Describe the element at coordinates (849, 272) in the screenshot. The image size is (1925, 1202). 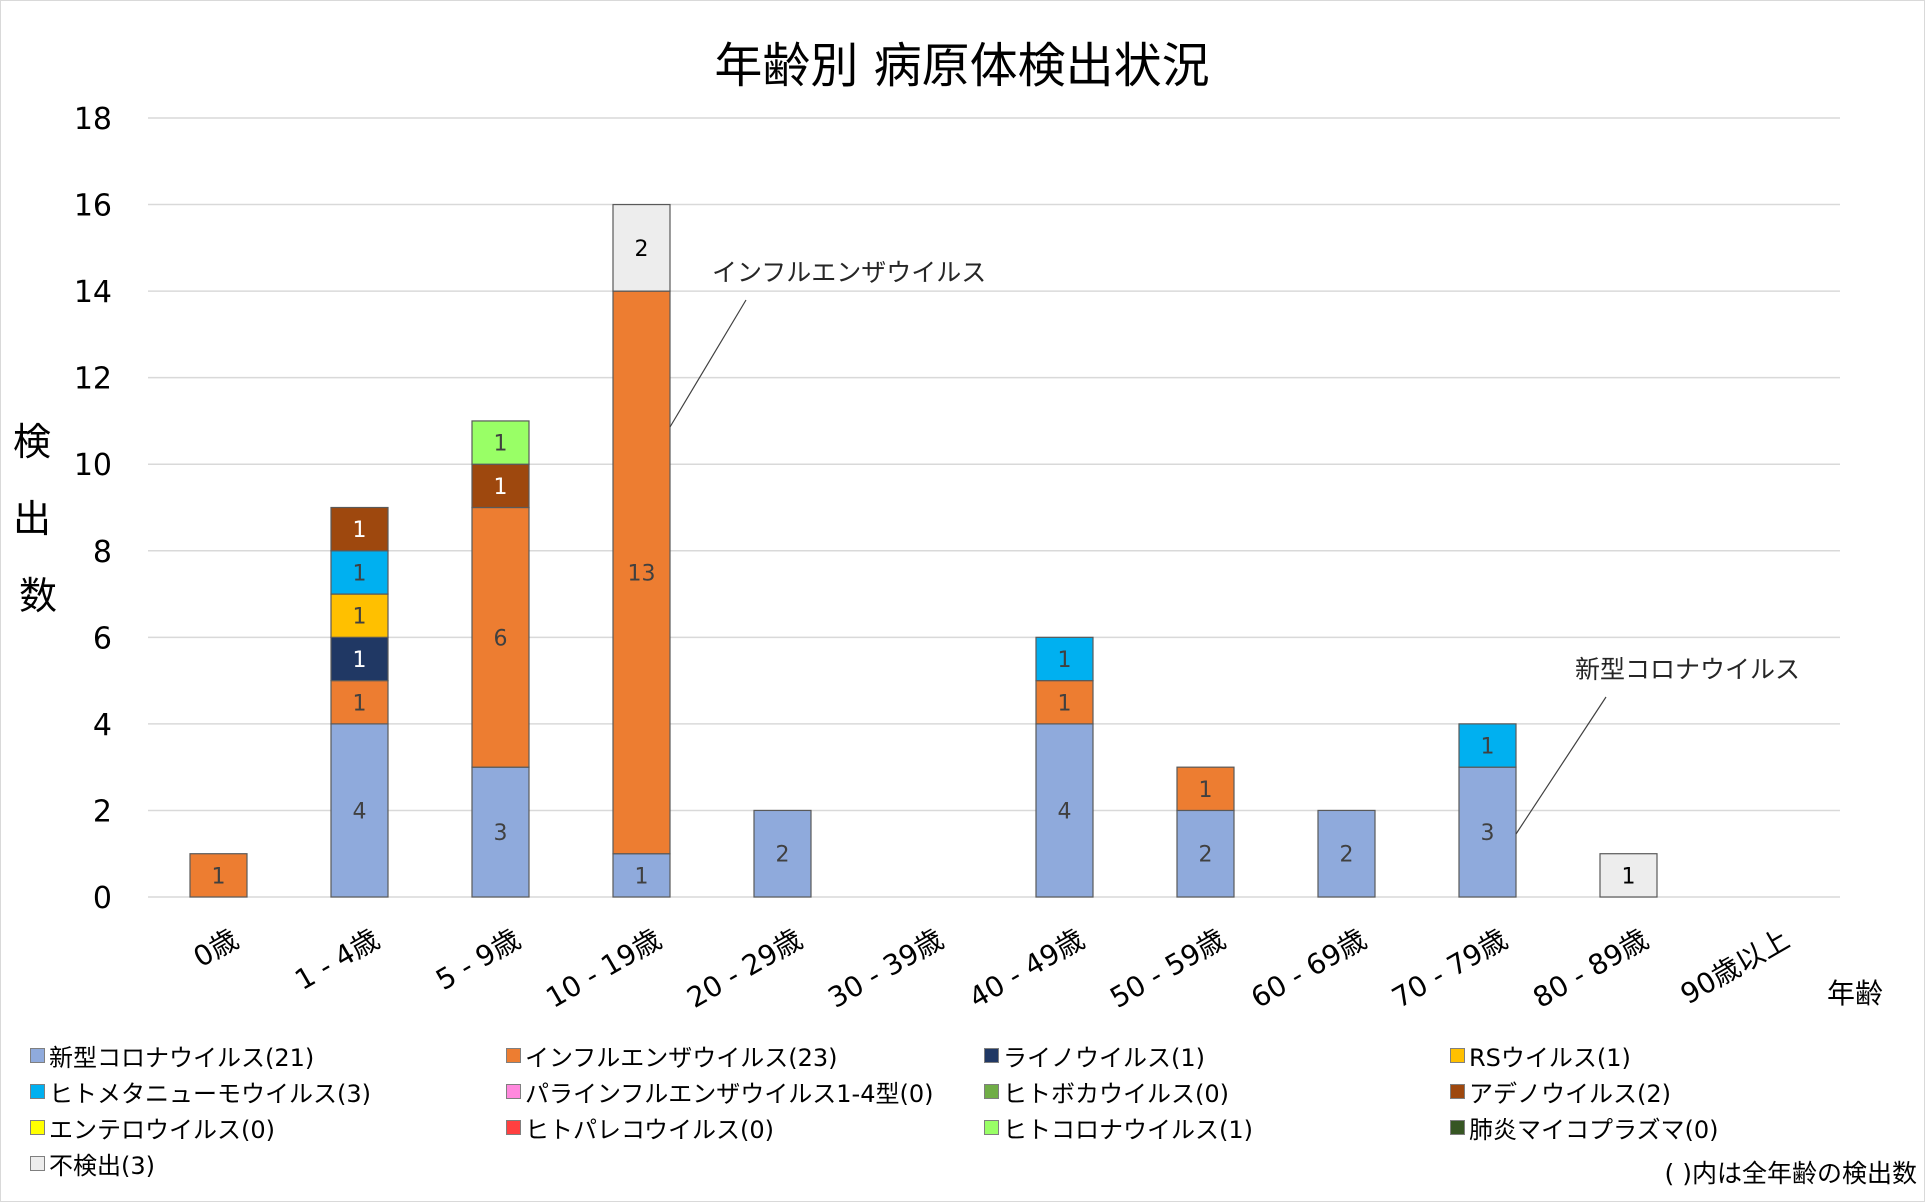
I see `annotation-label: インフルエンザウイルス` at that location.